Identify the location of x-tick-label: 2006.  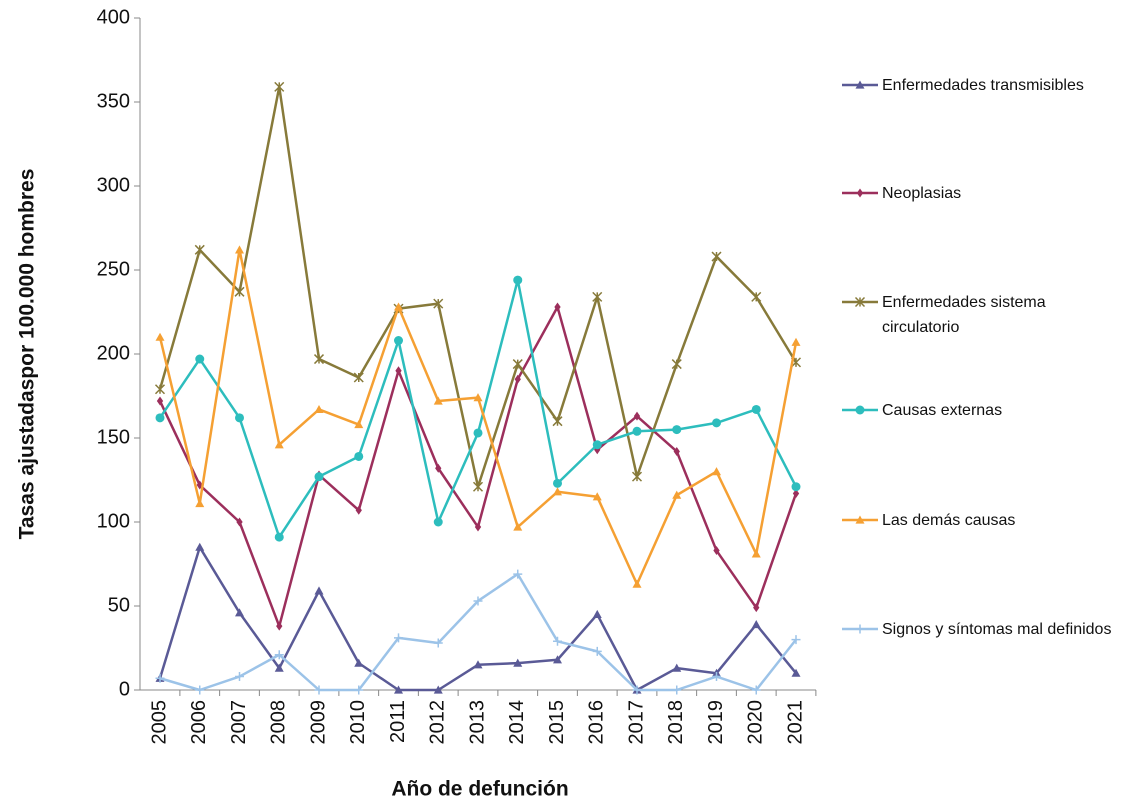
(199, 722).